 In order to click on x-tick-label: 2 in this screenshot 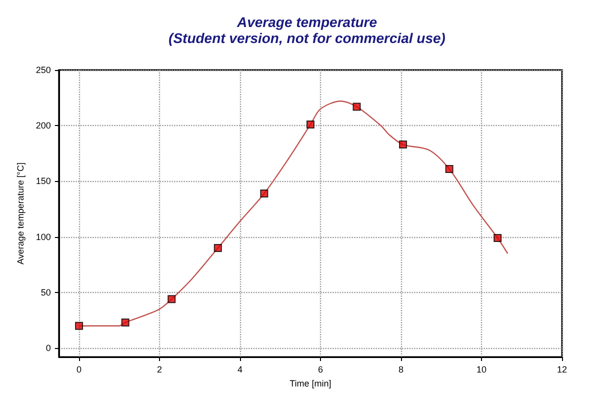, I will do `click(159, 369)`.